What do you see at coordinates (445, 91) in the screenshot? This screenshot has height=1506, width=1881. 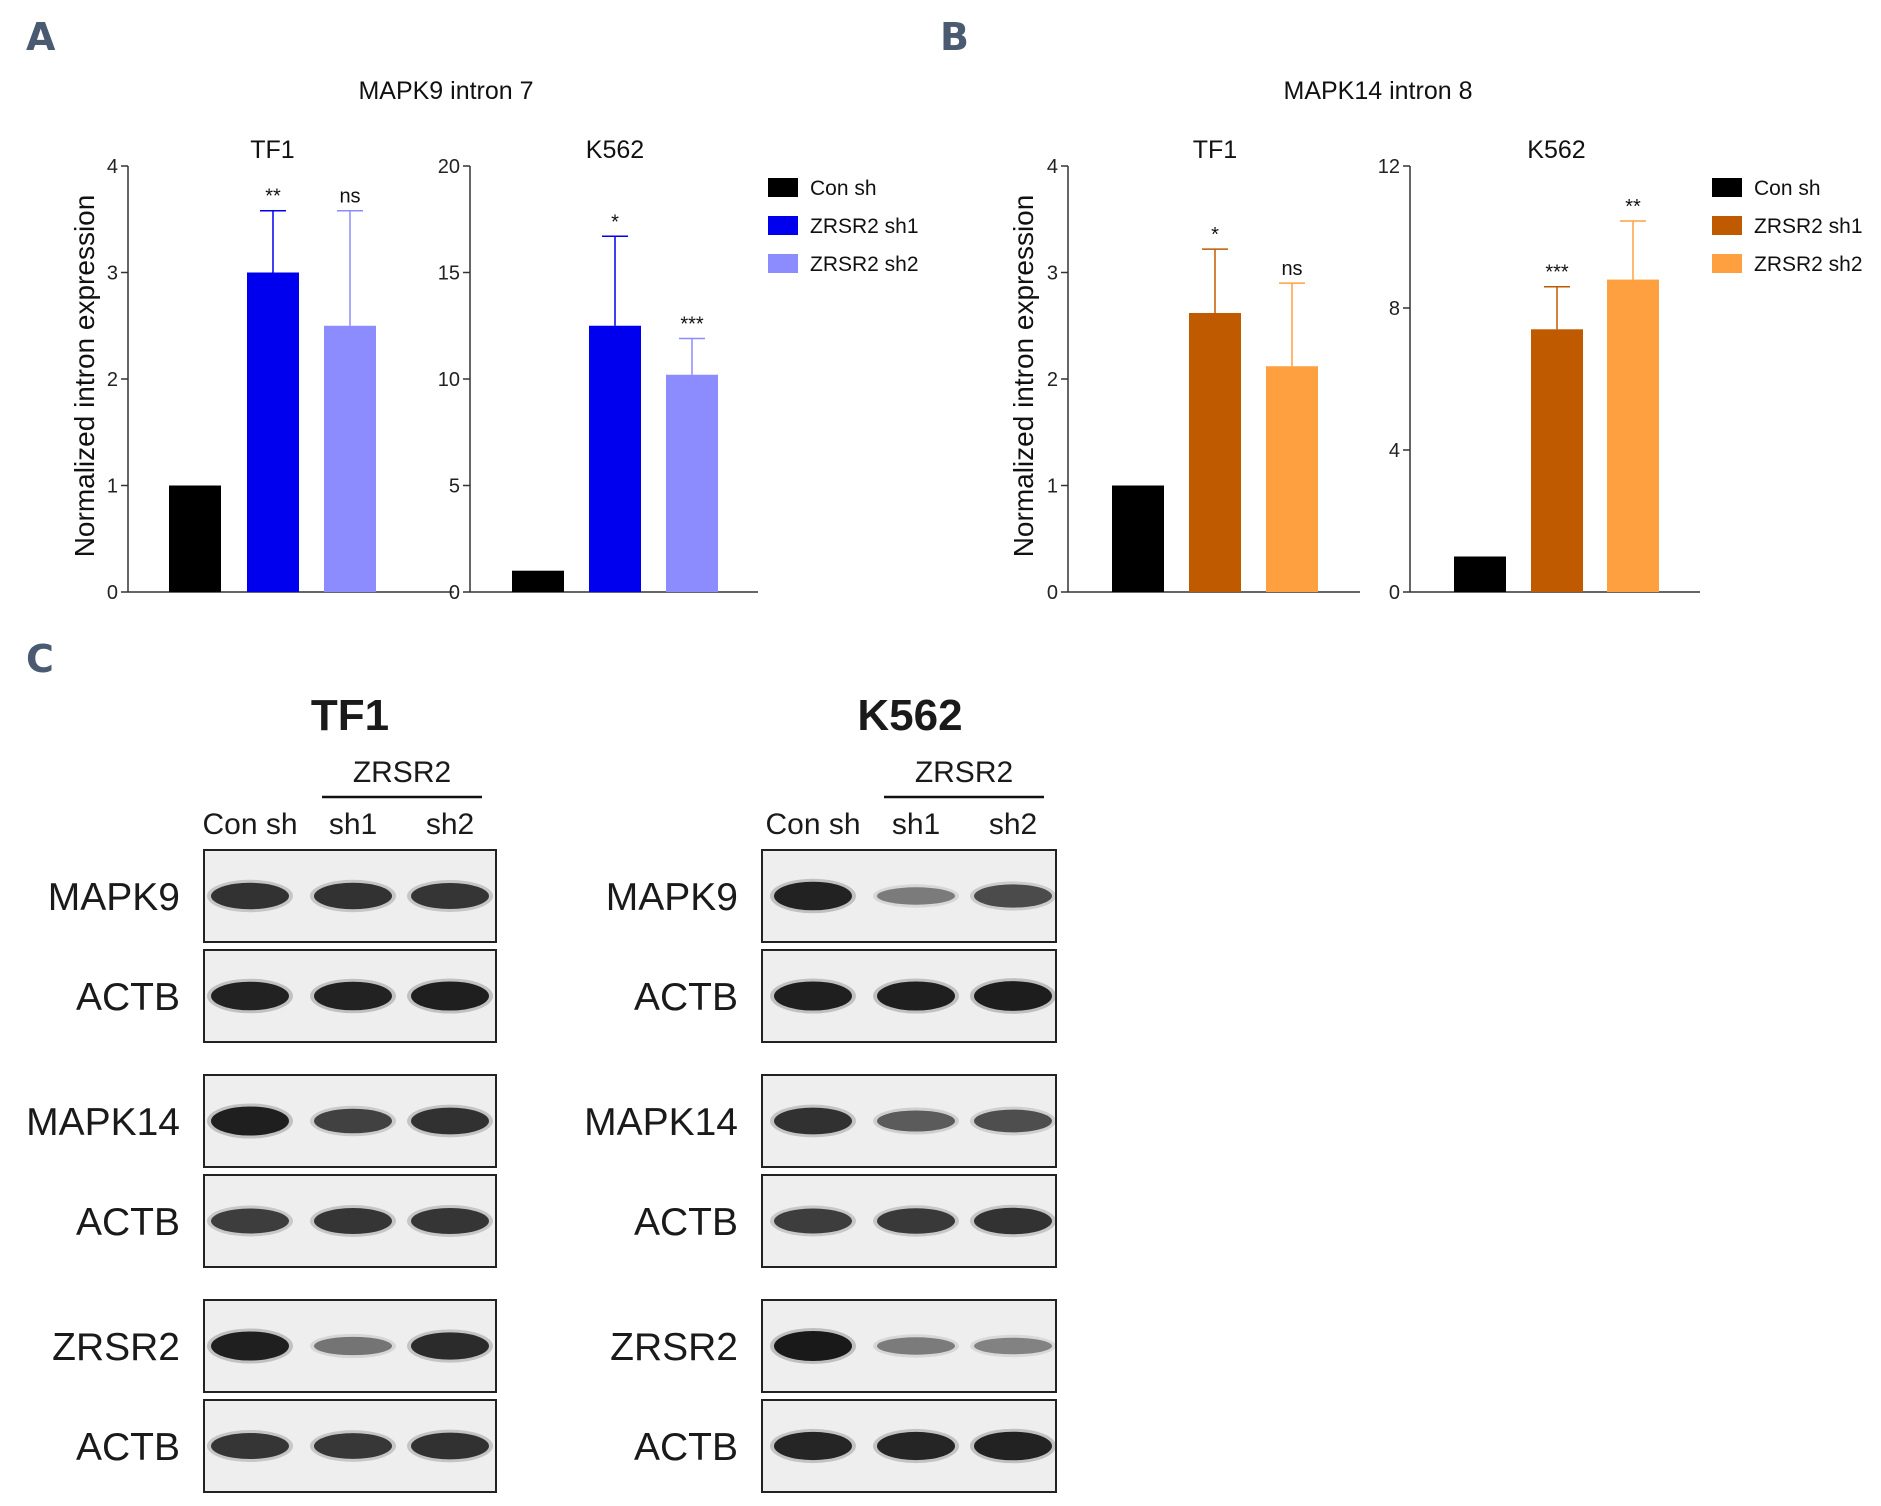 I see `panel-a-title: MAPK9 intron 7` at bounding box center [445, 91].